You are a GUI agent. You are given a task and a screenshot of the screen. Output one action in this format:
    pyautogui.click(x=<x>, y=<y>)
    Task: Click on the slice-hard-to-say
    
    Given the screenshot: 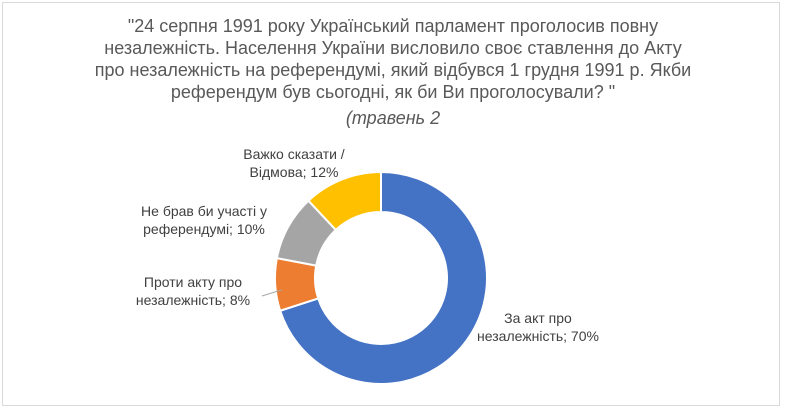 What is the action you would take?
    pyautogui.click(x=344, y=201)
    